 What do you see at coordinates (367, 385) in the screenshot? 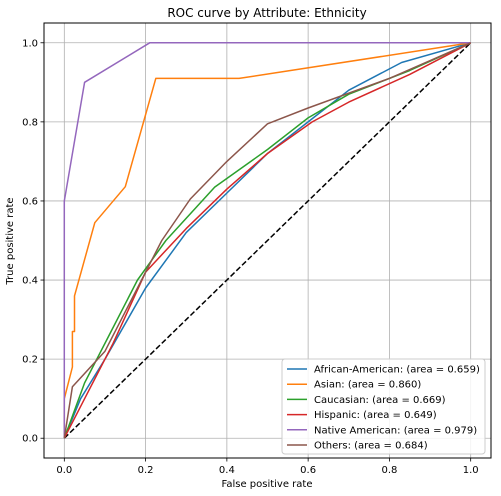
I see `legend-entry: Asian: (area = 0.860)` at bounding box center [367, 385].